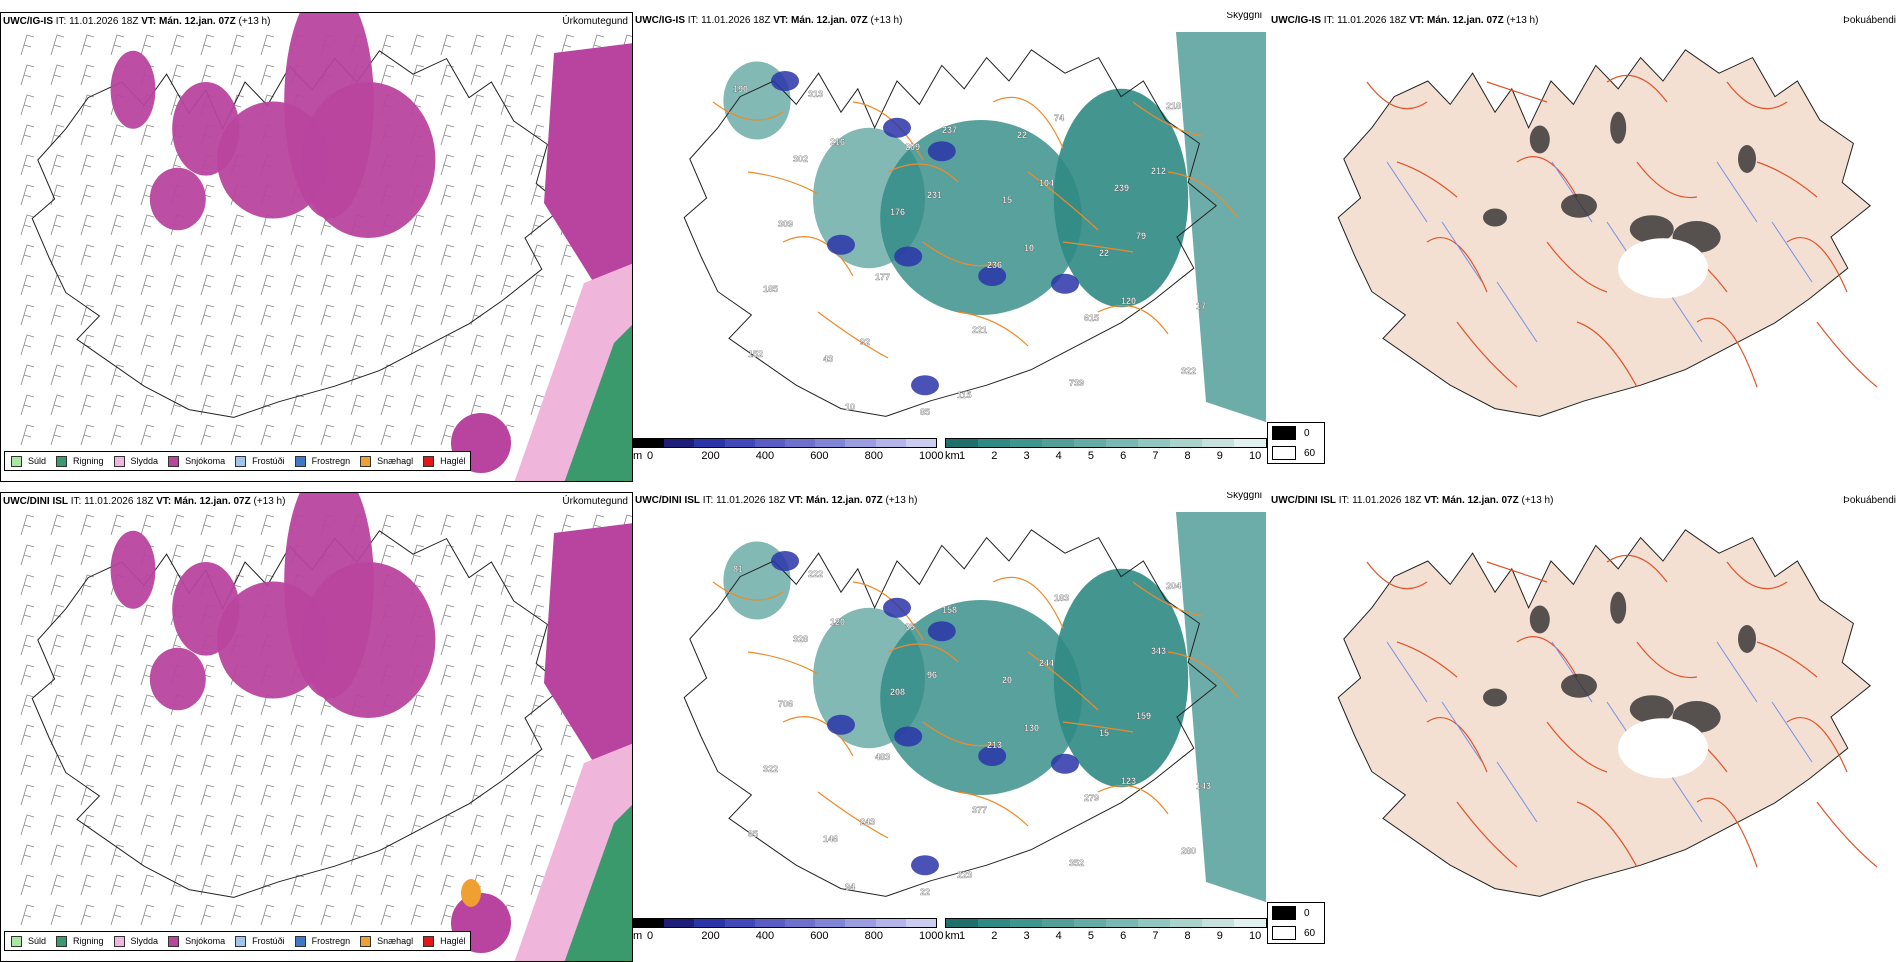 This screenshot has width=1900, height=962. Describe the element at coordinates (1059, 118) in the screenshot. I see `cloud-base-label: 74` at that location.